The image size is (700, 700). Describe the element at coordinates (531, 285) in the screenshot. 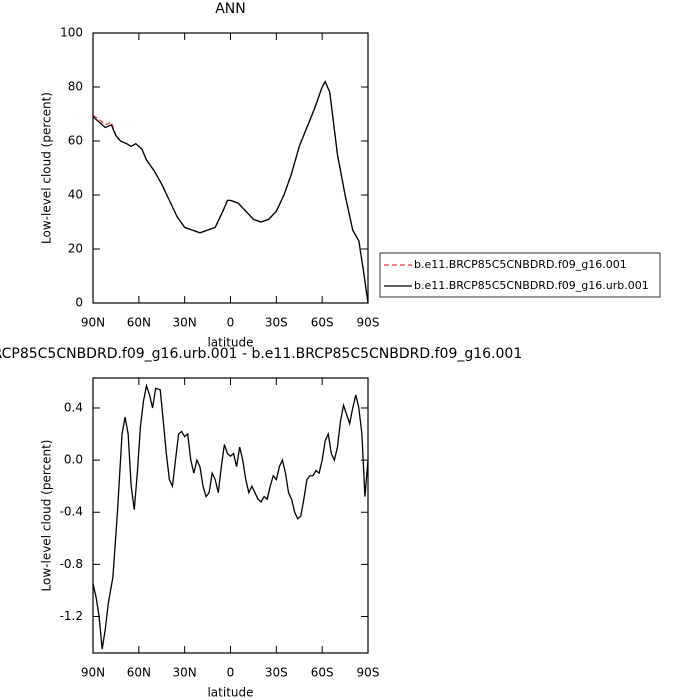

I see `legend-label: b.e11.BRCP85C5CNBDRD.f09_g16.urb.001` at that location.